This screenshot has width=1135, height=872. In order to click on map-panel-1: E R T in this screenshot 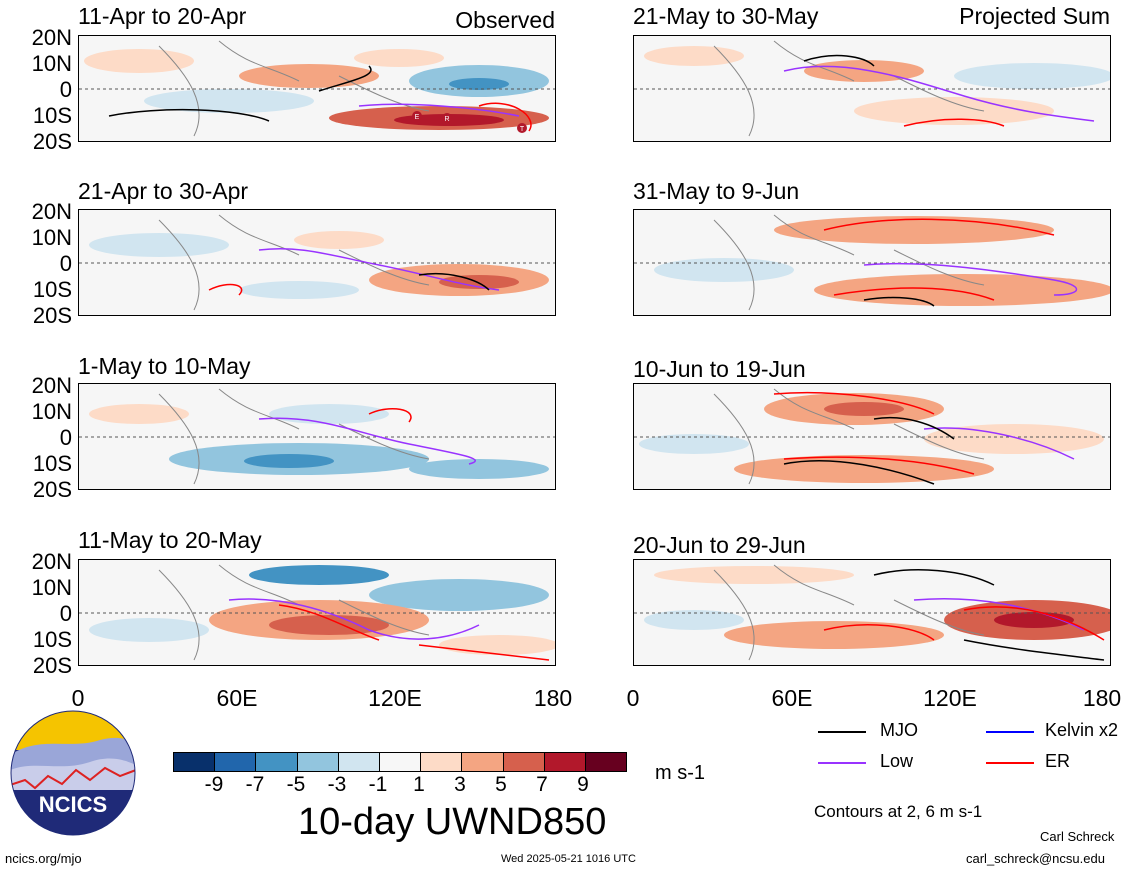, I will do `click(317, 88)`.